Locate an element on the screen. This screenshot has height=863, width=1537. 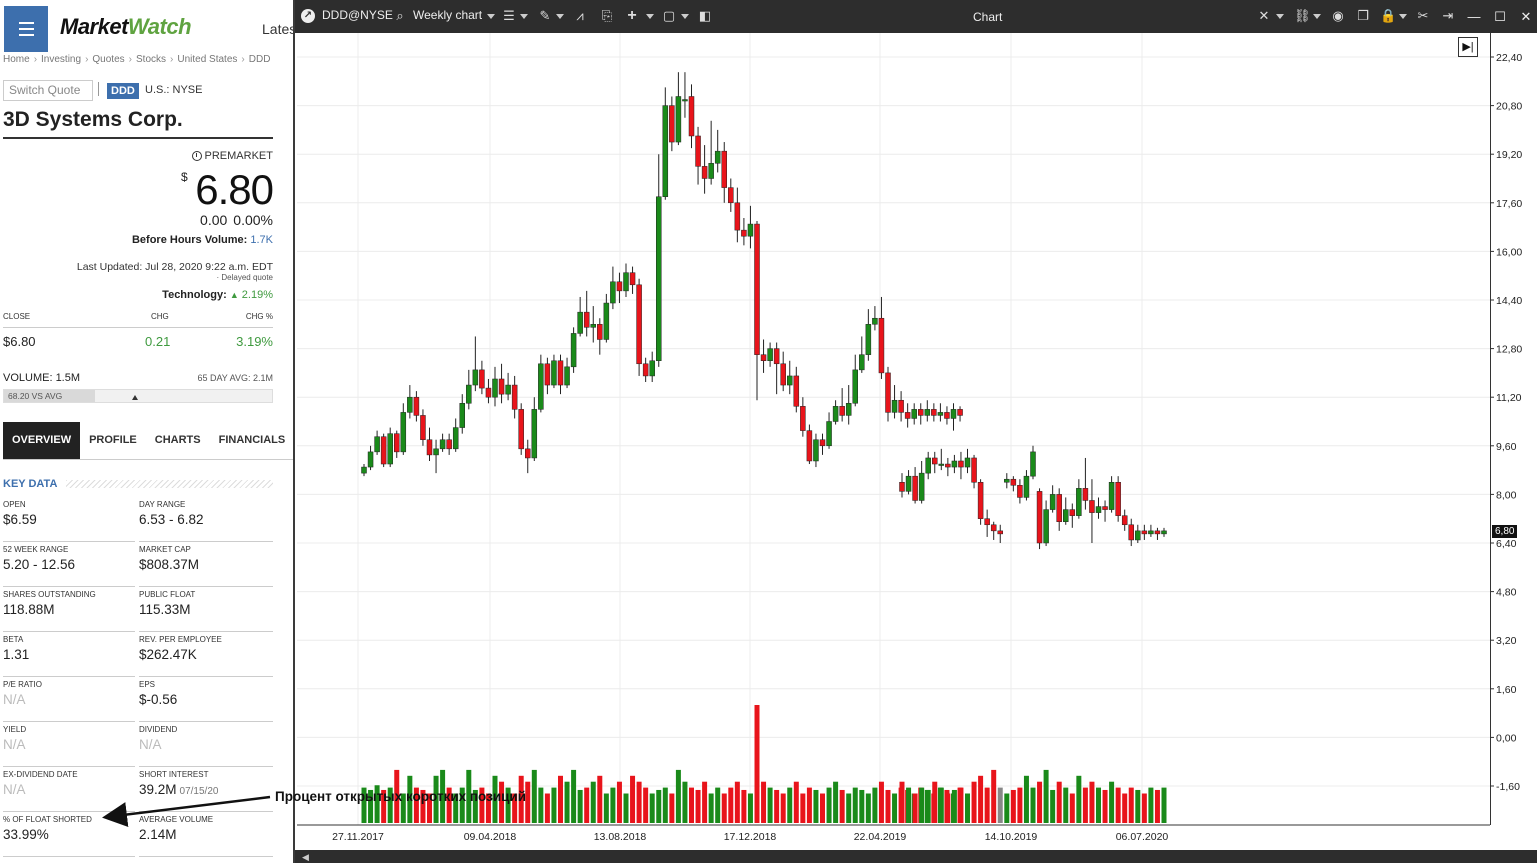
scroll-left-icon: ◀ is located at coordinates (305, 857).